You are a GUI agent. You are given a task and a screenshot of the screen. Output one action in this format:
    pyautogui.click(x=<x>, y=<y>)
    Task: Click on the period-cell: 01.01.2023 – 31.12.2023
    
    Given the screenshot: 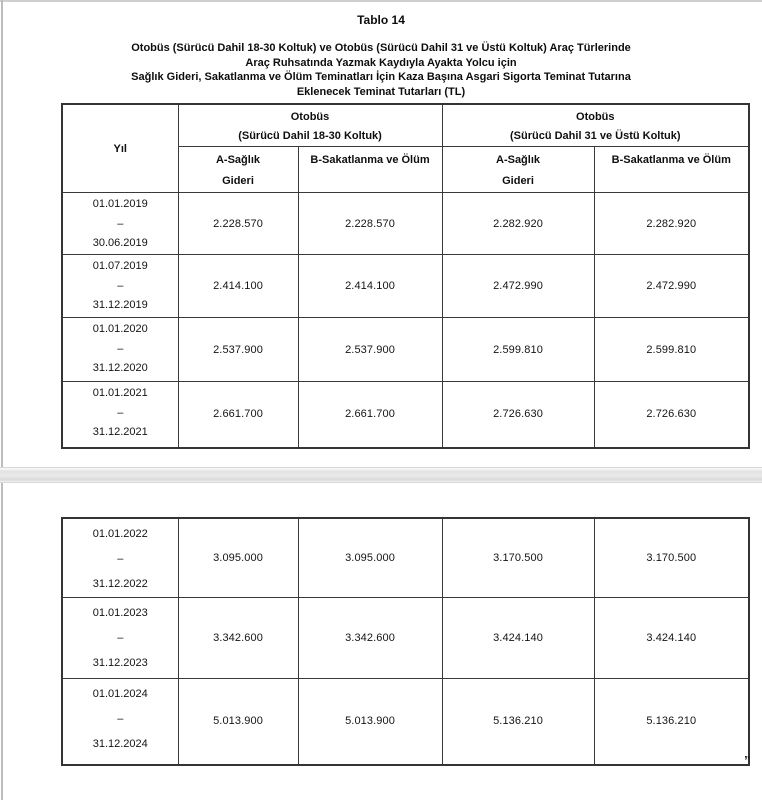 What is the action you would take?
    pyautogui.click(x=120, y=638)
    